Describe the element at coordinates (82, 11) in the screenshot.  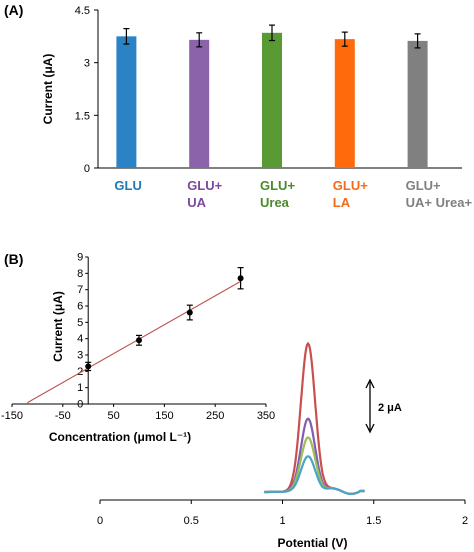
I see `y-tick-label: 4.5` at that location.